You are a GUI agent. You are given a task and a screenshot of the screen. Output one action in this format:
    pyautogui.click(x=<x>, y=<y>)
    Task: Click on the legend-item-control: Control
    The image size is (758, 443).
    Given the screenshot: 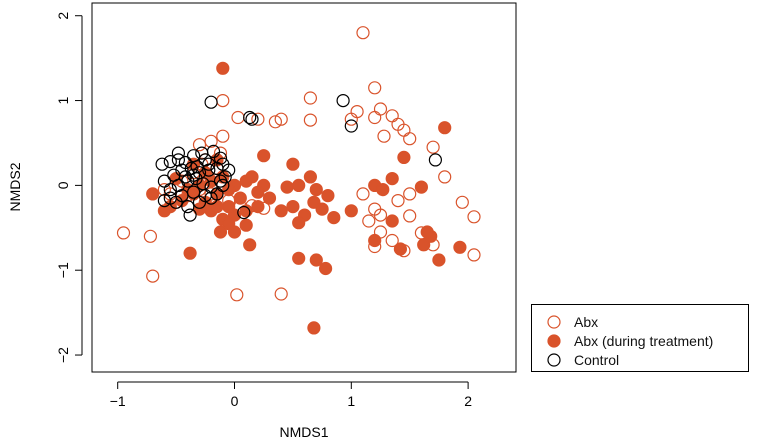 What is the action you would take?
    pyautogui.click(x=581, y=360)
    